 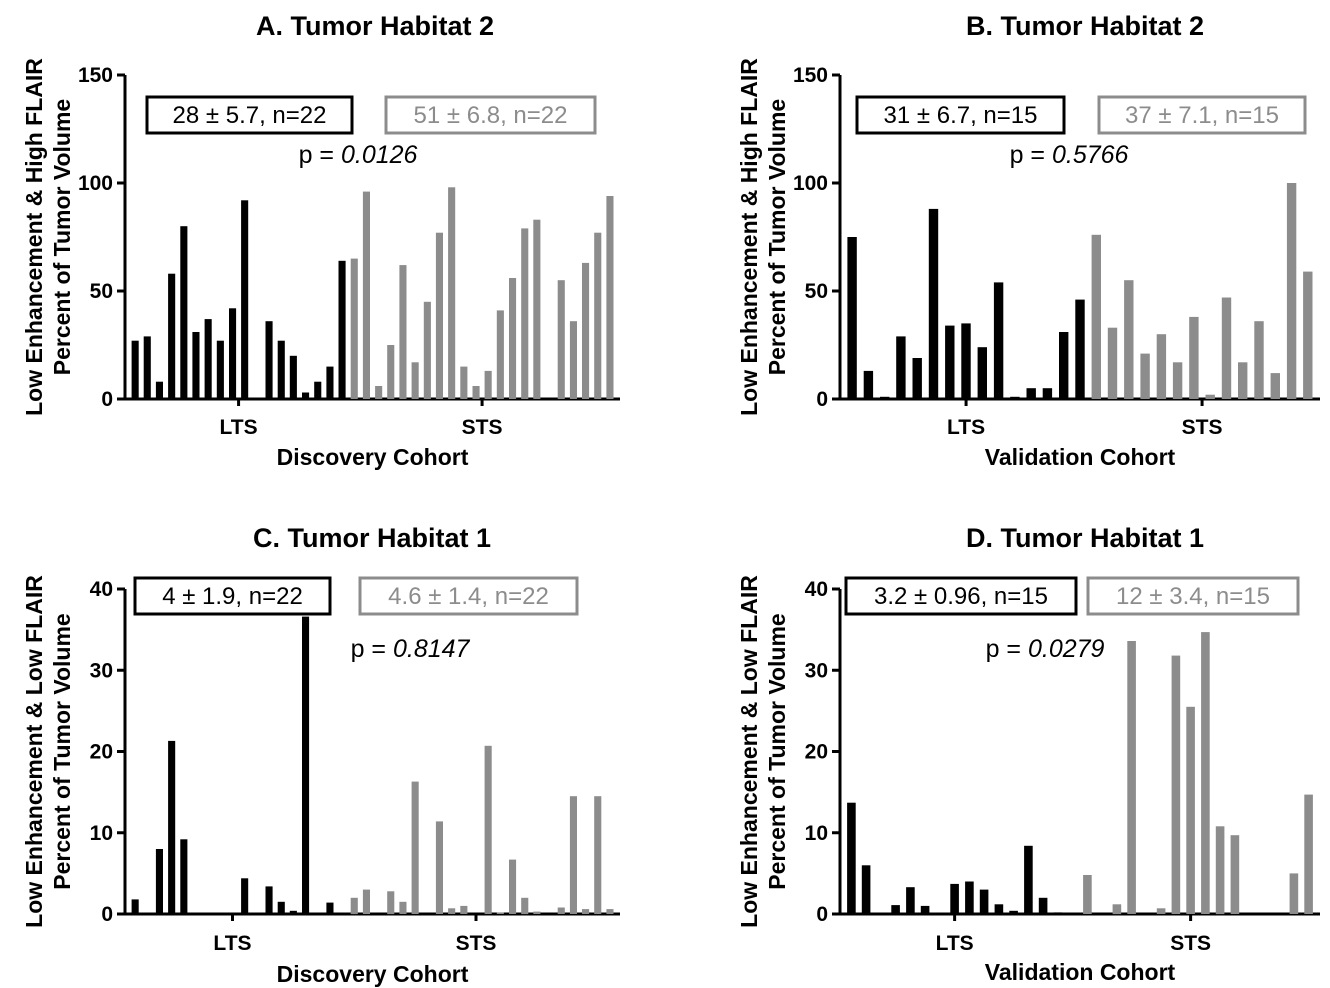 What do you see at coordinates (249, 115) in the screenshot?
I see `stat-box-lts: 28 ± 5.7, n=22` at bounding box center [249, 115].